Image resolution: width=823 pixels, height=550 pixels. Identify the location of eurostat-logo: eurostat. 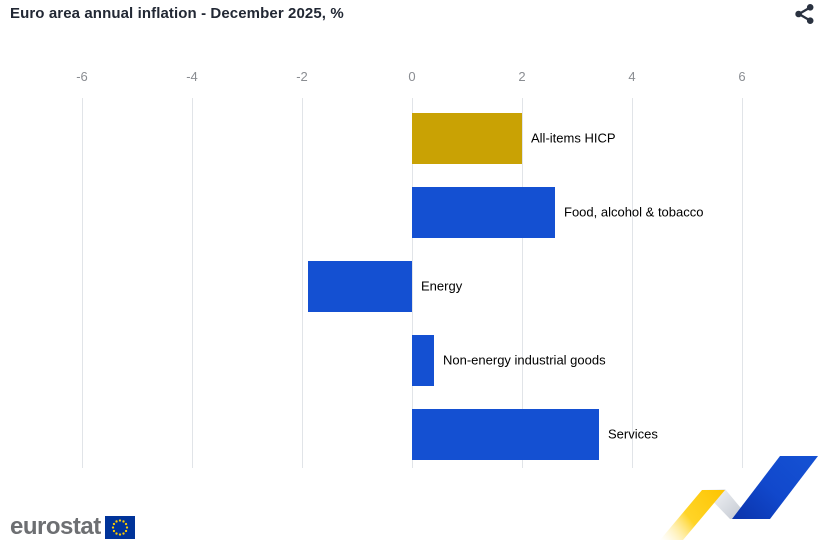
(72, 527).